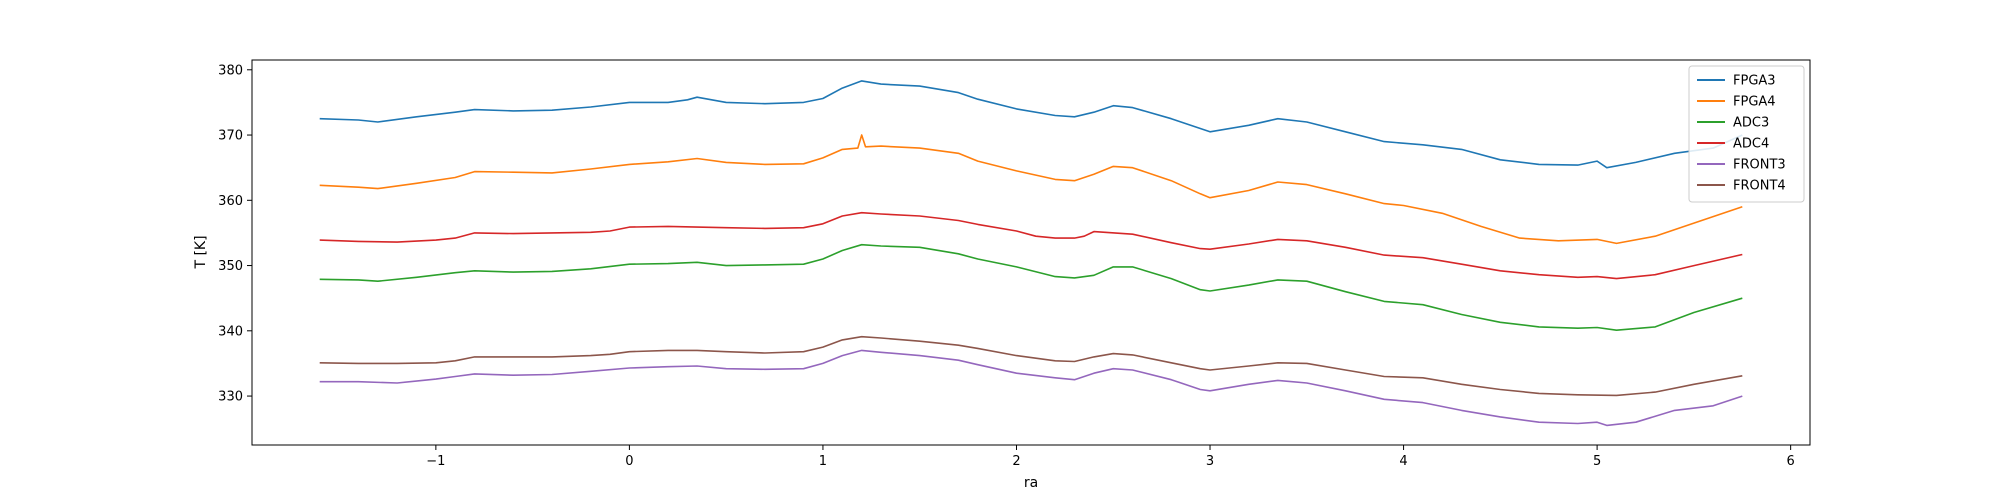  Describe the element at coordinates (435, 461) in the screenshot. I see `x-tick-label: −1` at that location.